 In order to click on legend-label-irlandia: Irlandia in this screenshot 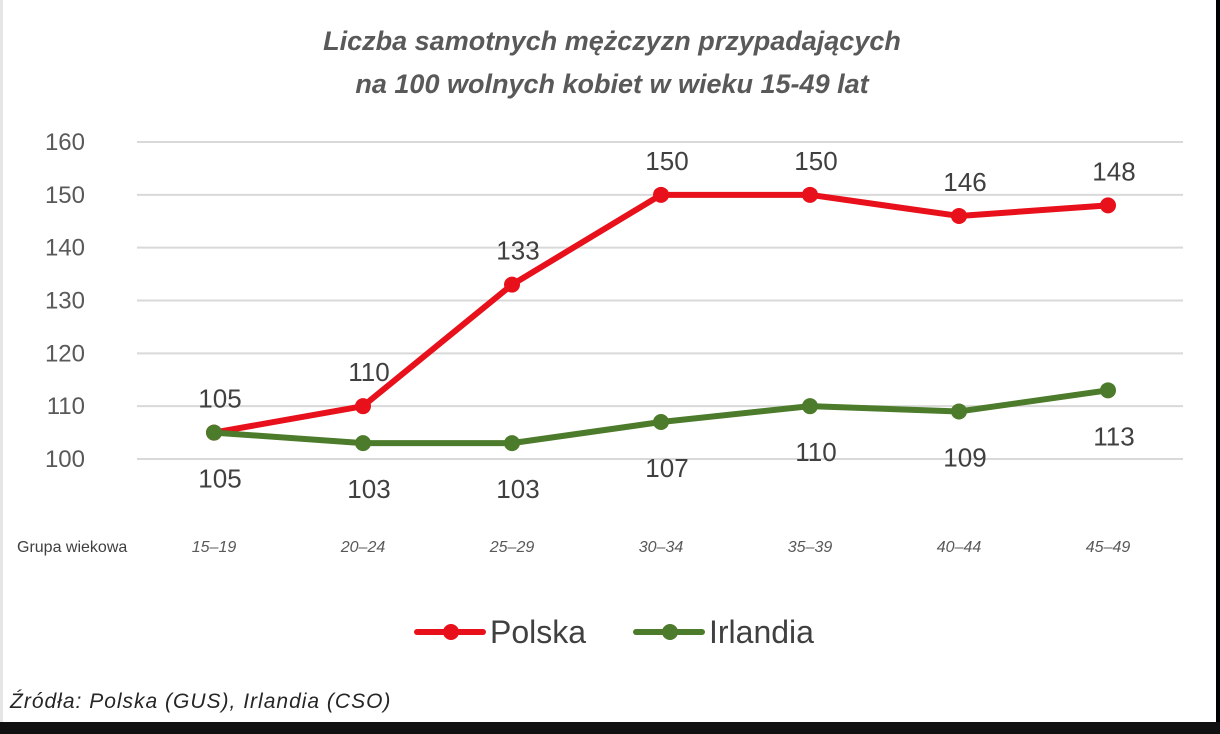, I will do `click(761, 632)`.